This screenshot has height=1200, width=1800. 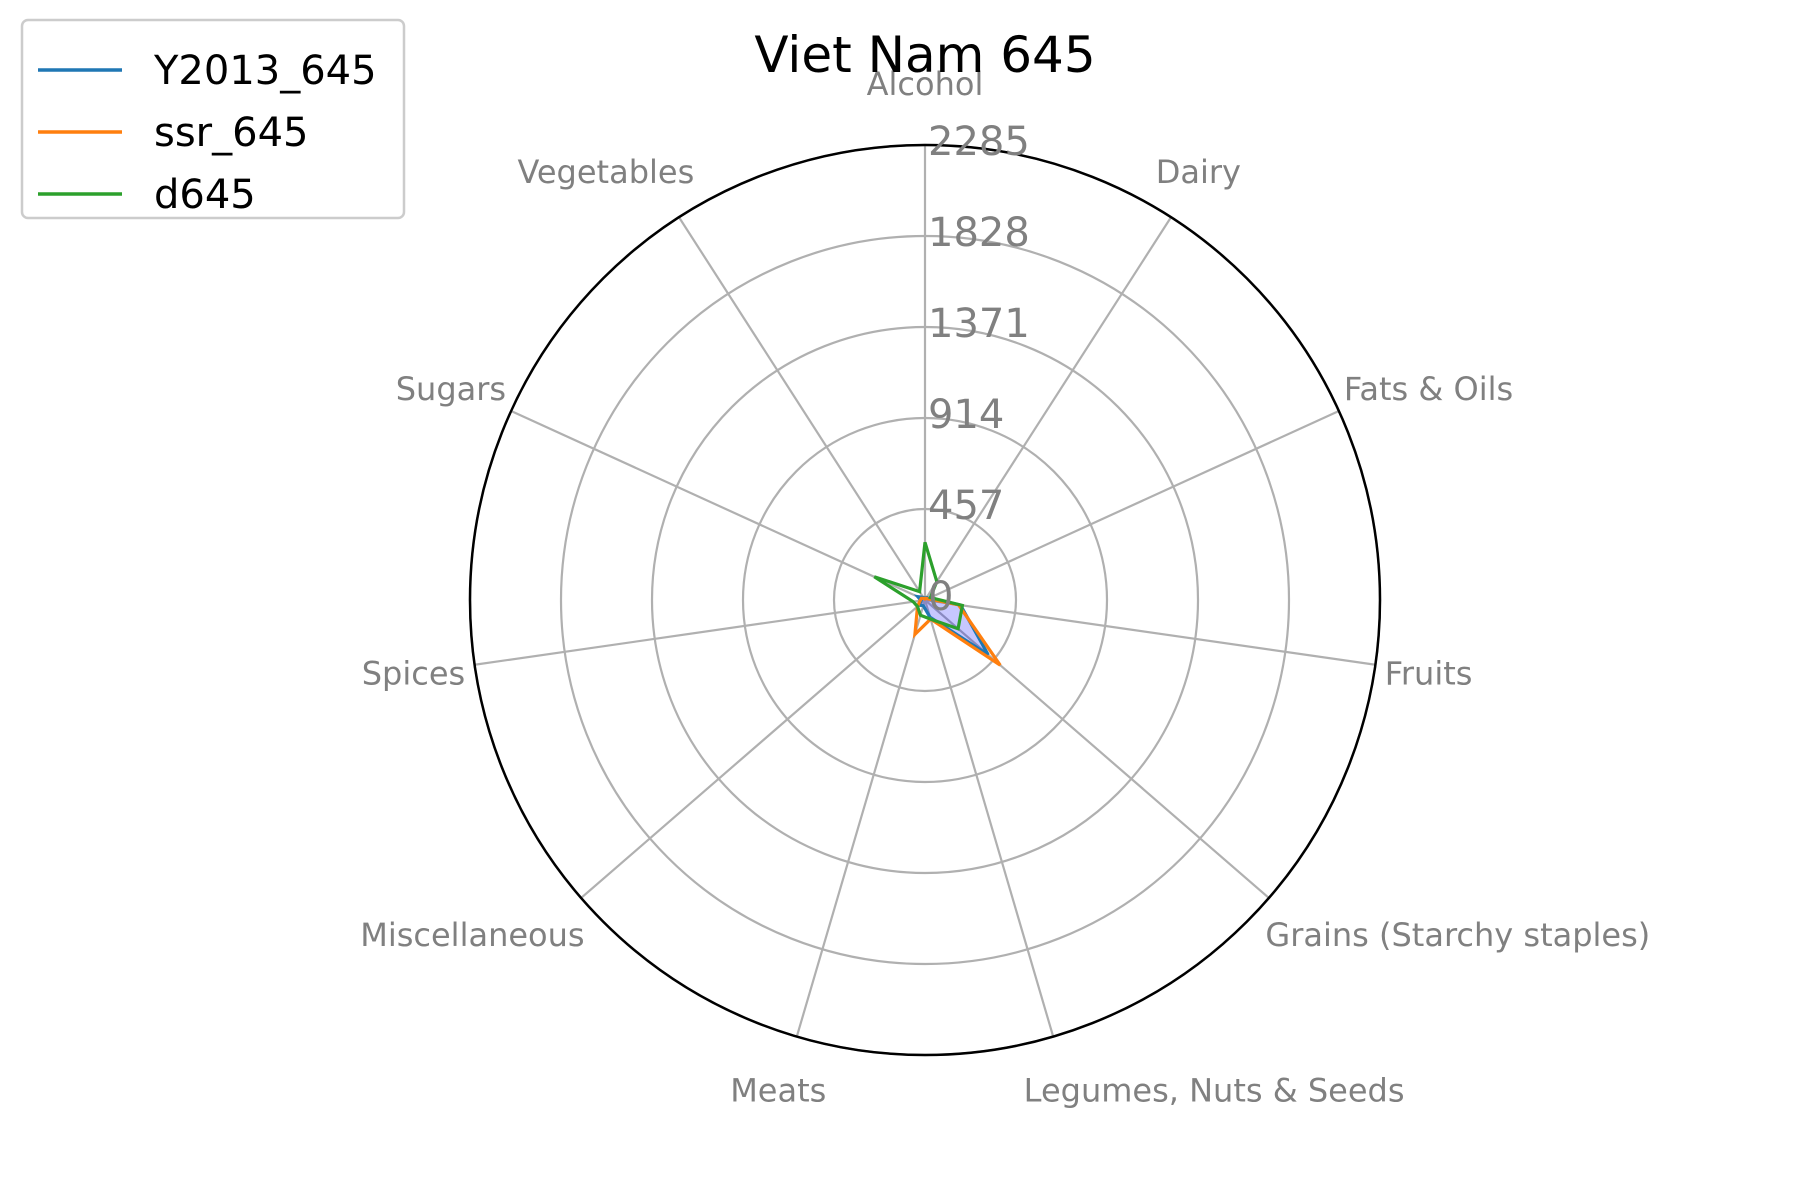 I want to click on chart-title: Viet Nam 645, so click(x=924, y=55).